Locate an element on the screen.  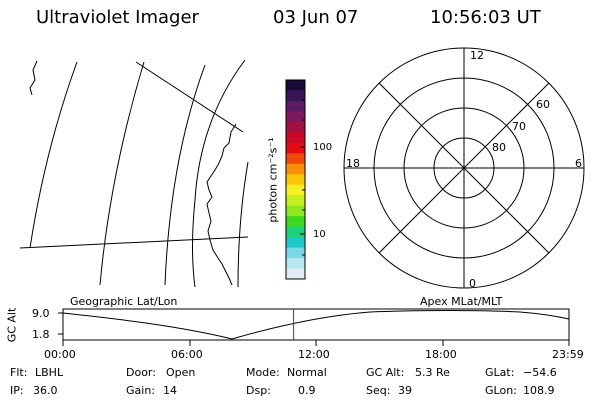
gain-label: Gain: is located at coordinates (140, 390).